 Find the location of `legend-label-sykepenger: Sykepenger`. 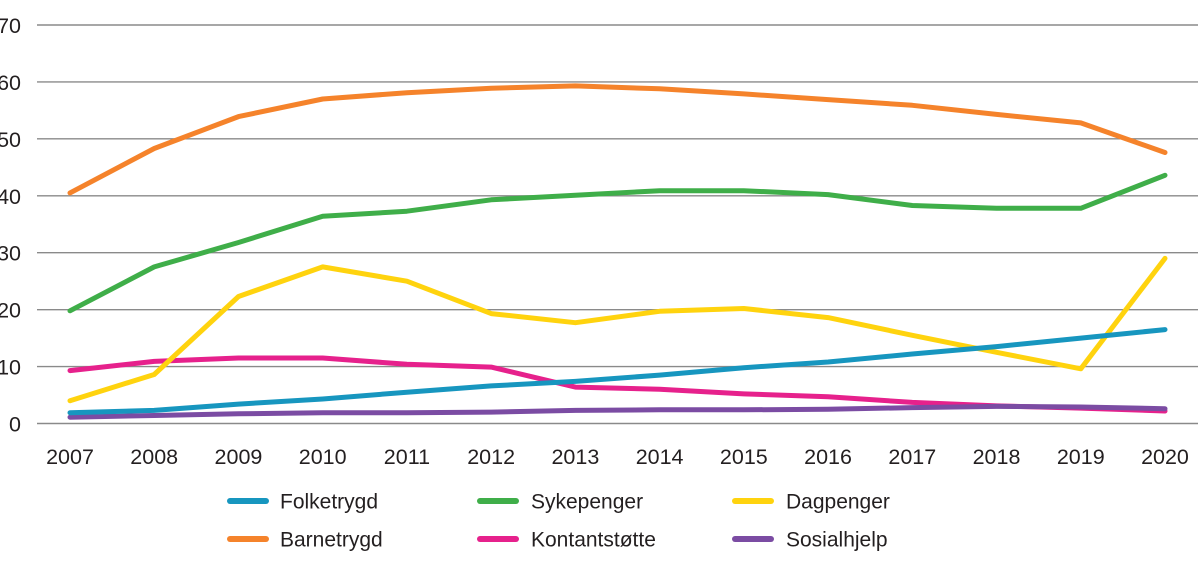

legend-label-sykepenger: Sykepenger is located at coordinates (587, 502).